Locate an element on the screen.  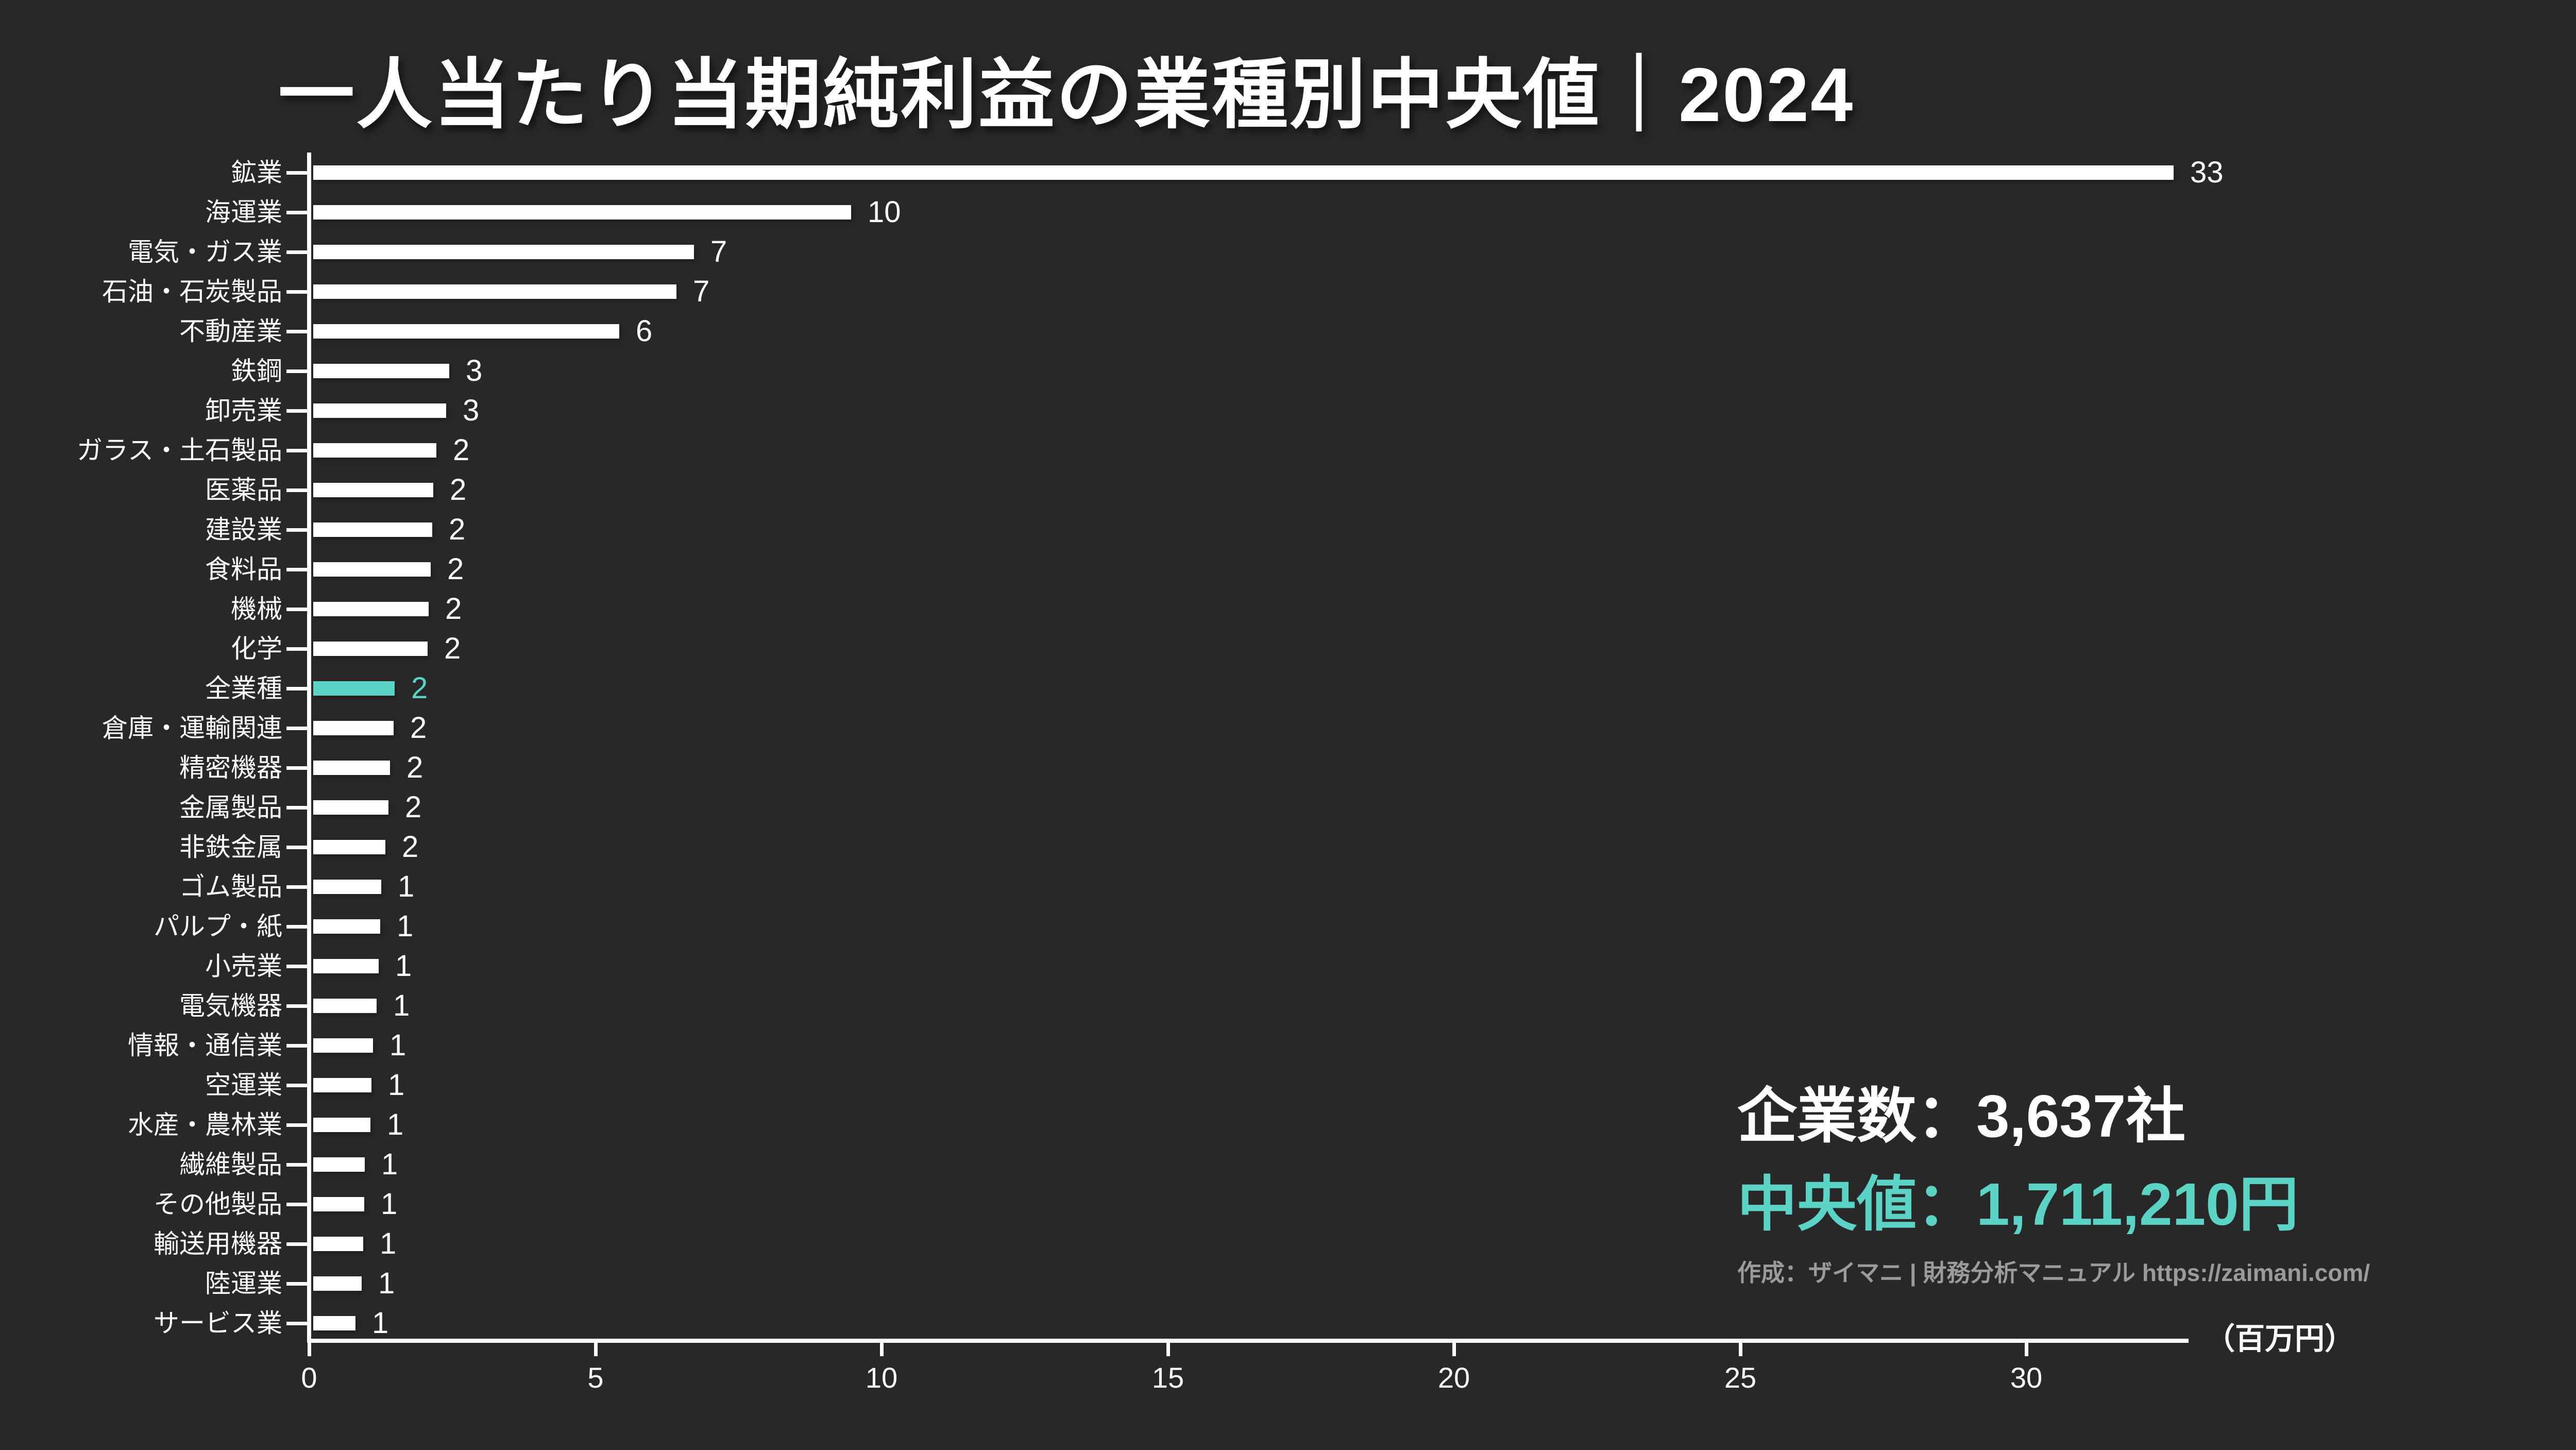
category-label: その他製品 is located at coordinates (218, 1204).